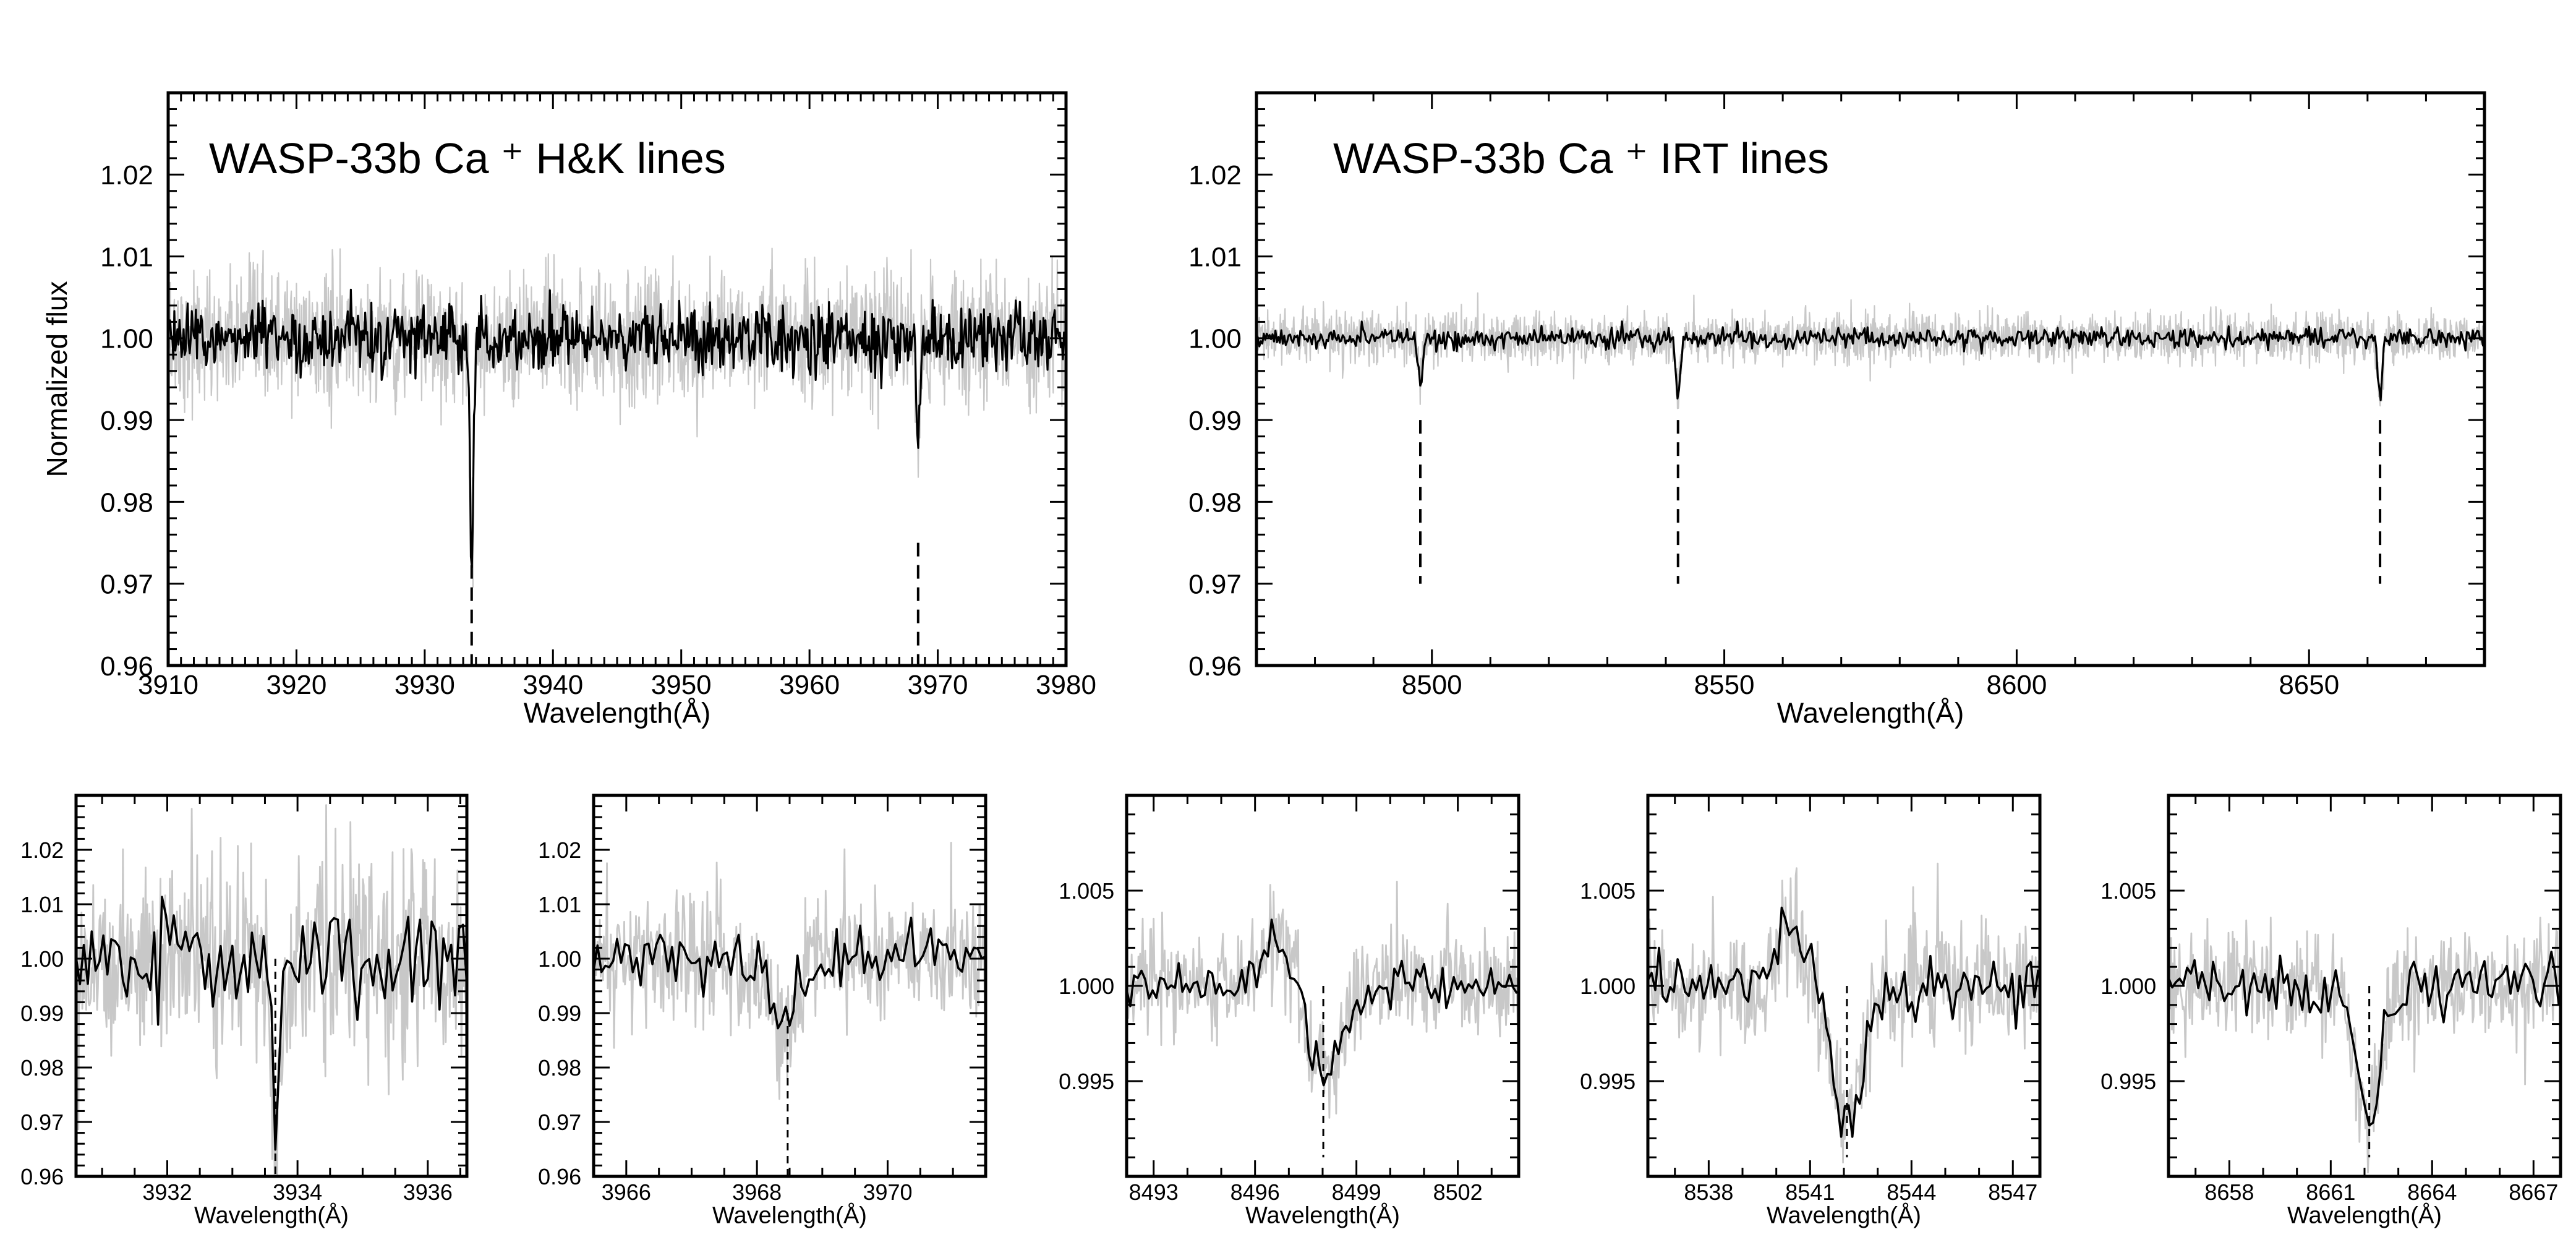 Image resolution: width=2576 pixels, height=1237 pixels. I want to click on x-tick-label: 3934, so click(297, 1192).